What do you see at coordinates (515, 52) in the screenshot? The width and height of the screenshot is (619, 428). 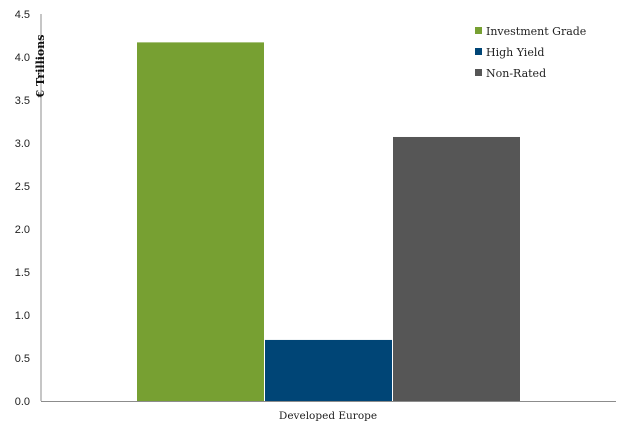 I see `legend-label: High Yield` at bounding box center [515, 52].